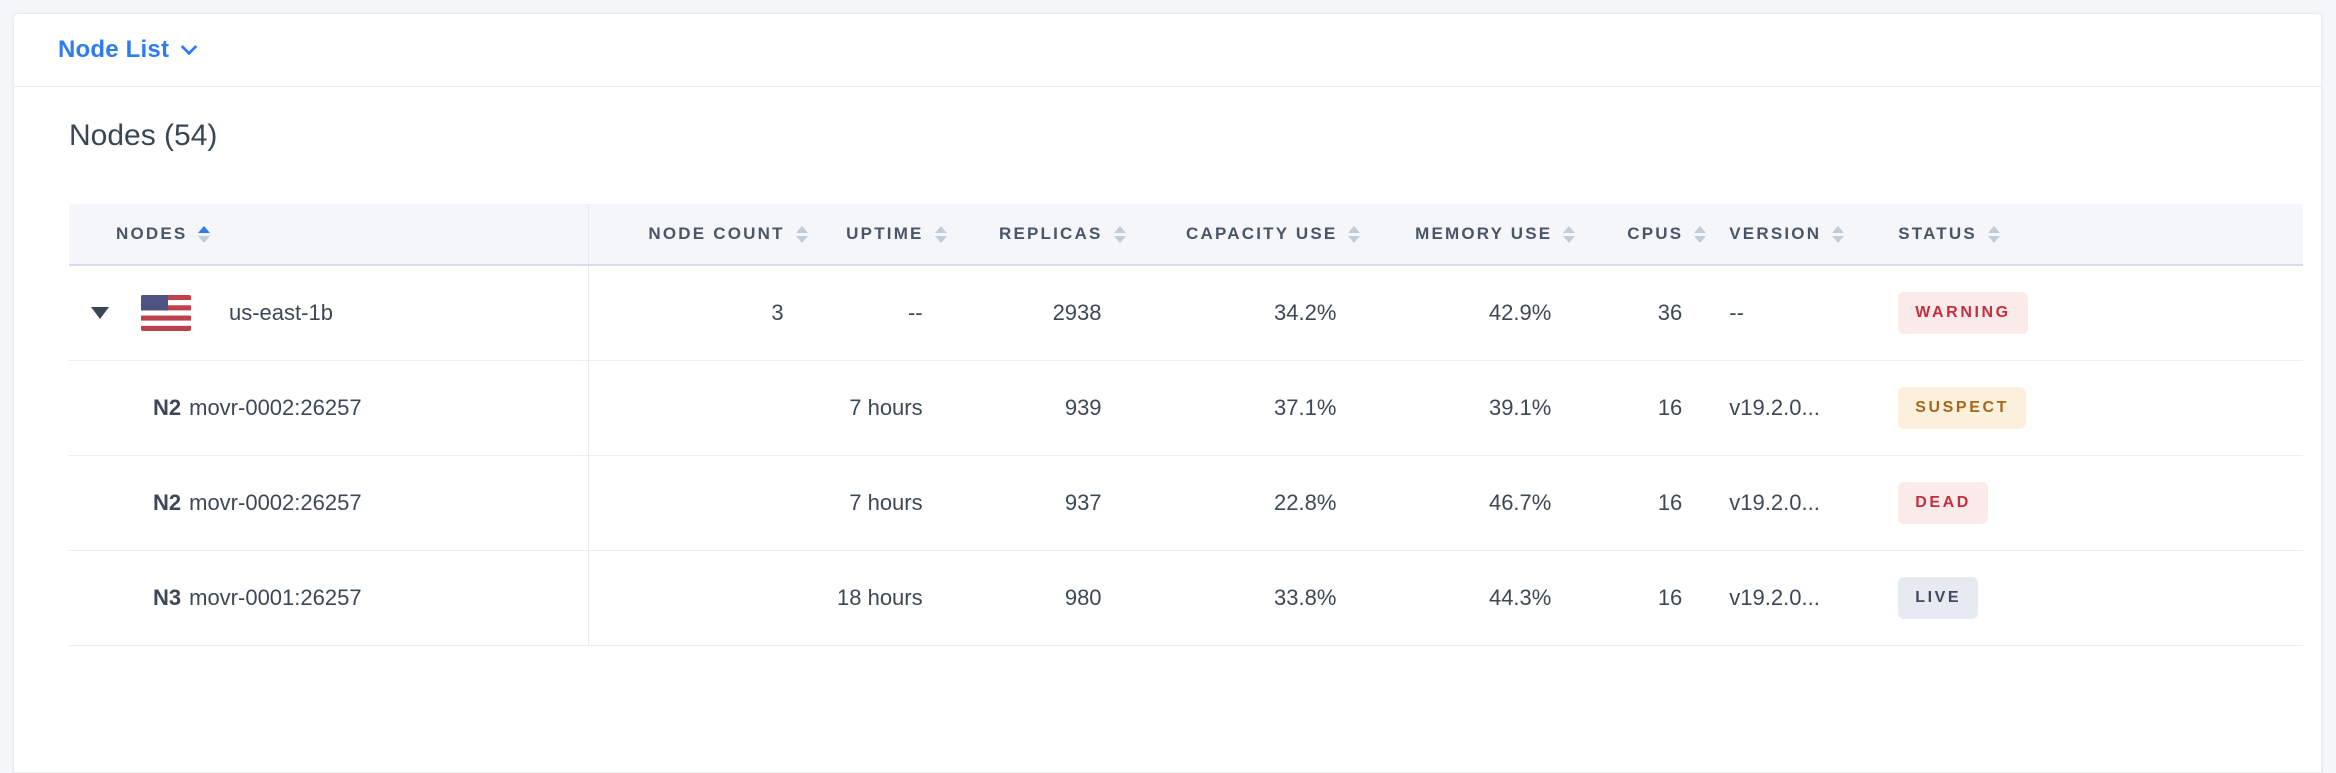 The image size is (2336, 773). I want to click on node-name-cell: N3 movr-0001:26257, so click(329, 598).